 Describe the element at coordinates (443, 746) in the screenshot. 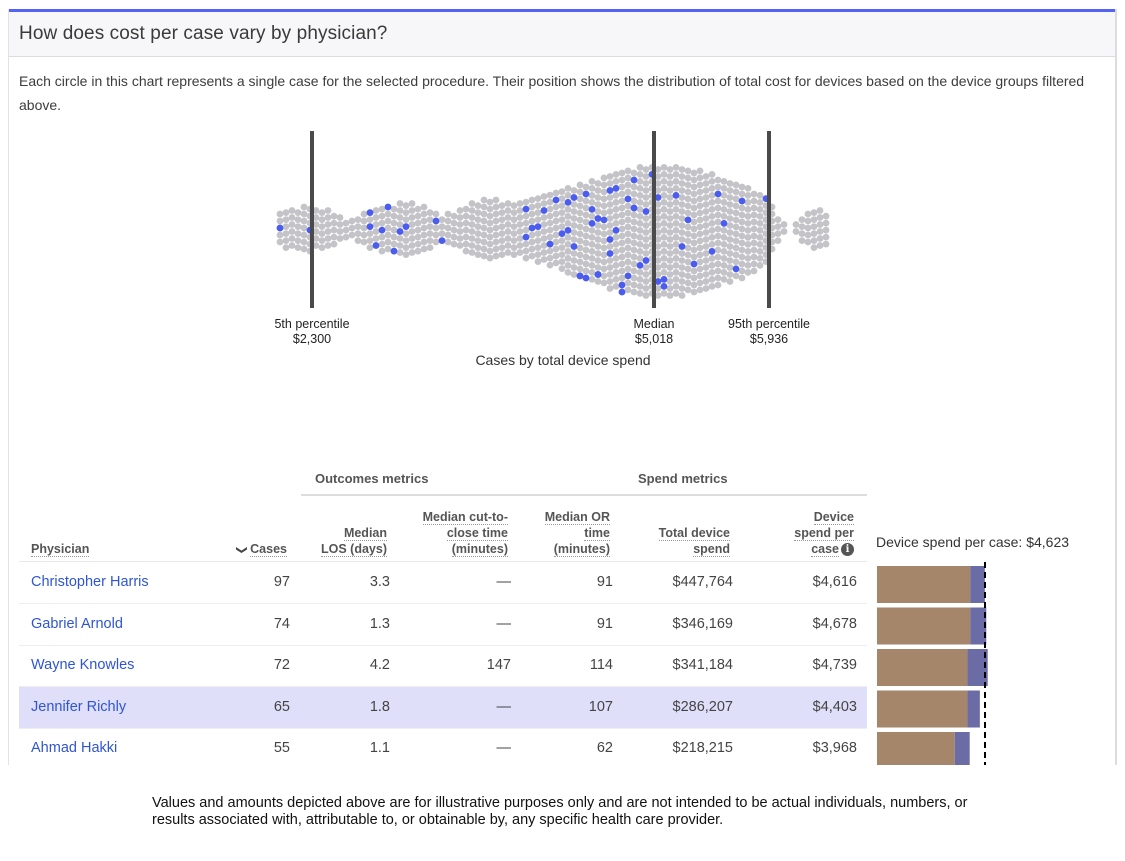

I see `table-row: Ahmad Hakki 55 1.1 — 62 $218,215 $3,968` at that location.